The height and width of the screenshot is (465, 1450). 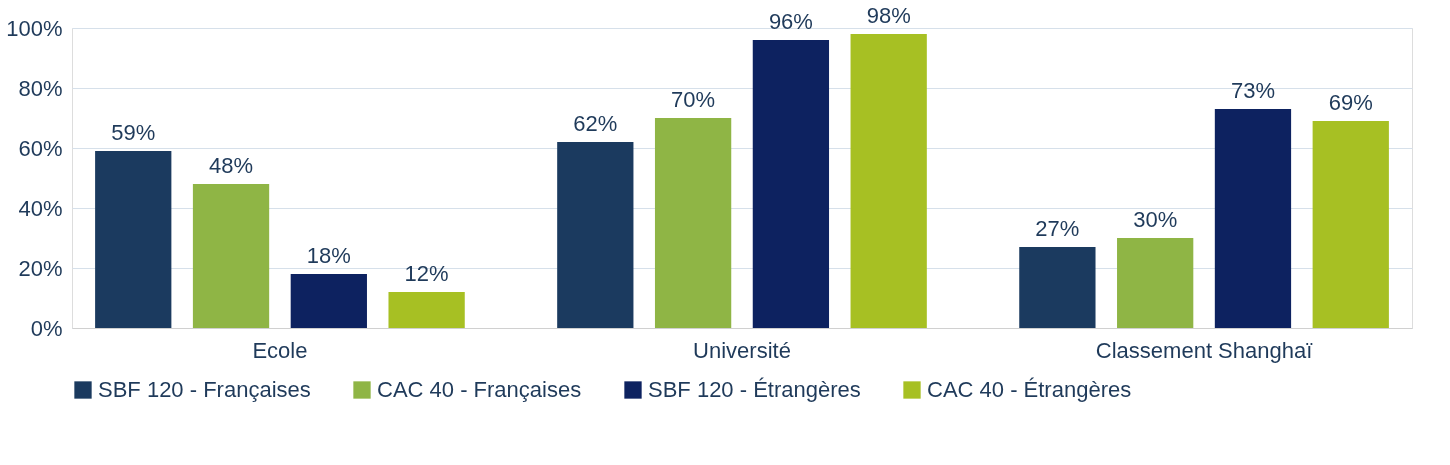 I want to click on data-label: 69%, so click(x=1350, y=102).